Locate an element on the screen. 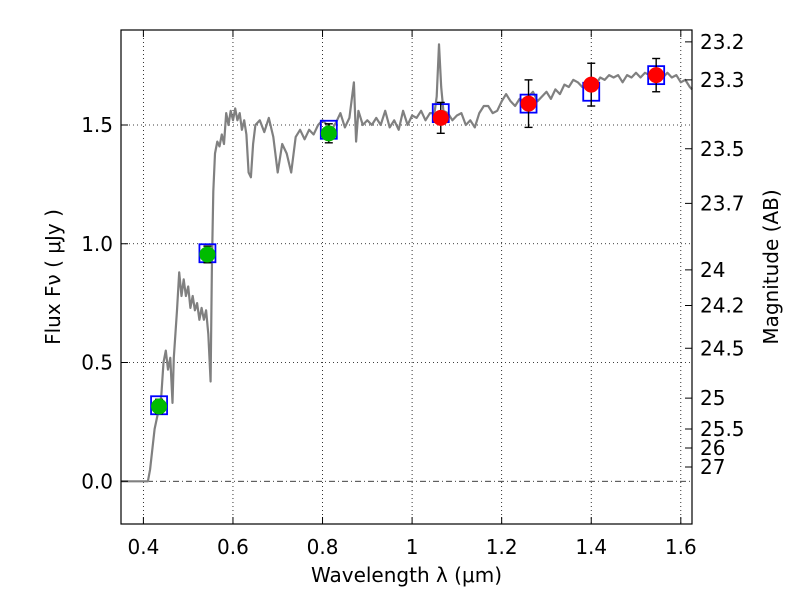 Image resolution: width=800 pixels, height=600 pixels. mag-tick-label-4: 24 is located at coordinates (712, 270).